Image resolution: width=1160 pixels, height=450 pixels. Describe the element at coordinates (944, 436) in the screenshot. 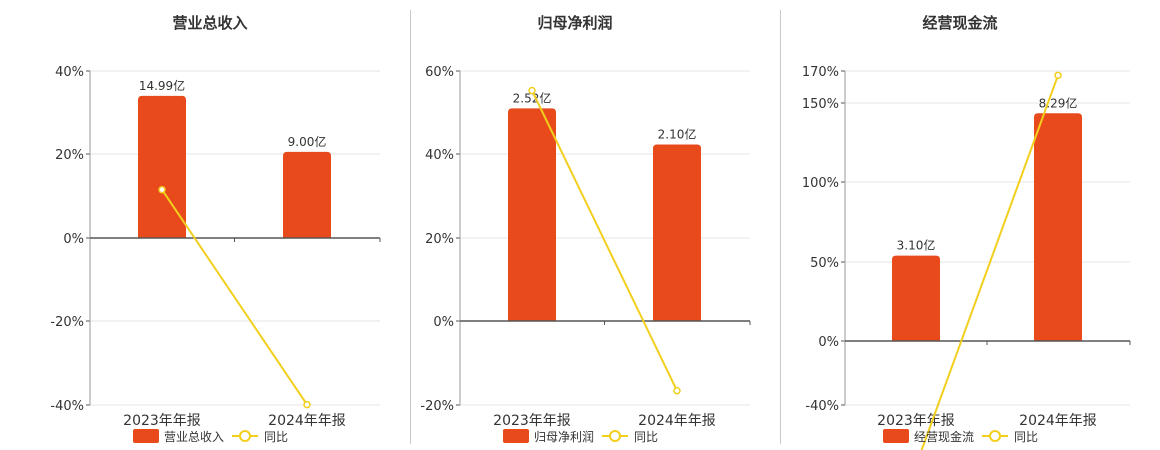

I see `legend-bar-label: 经营现金流` at that location.